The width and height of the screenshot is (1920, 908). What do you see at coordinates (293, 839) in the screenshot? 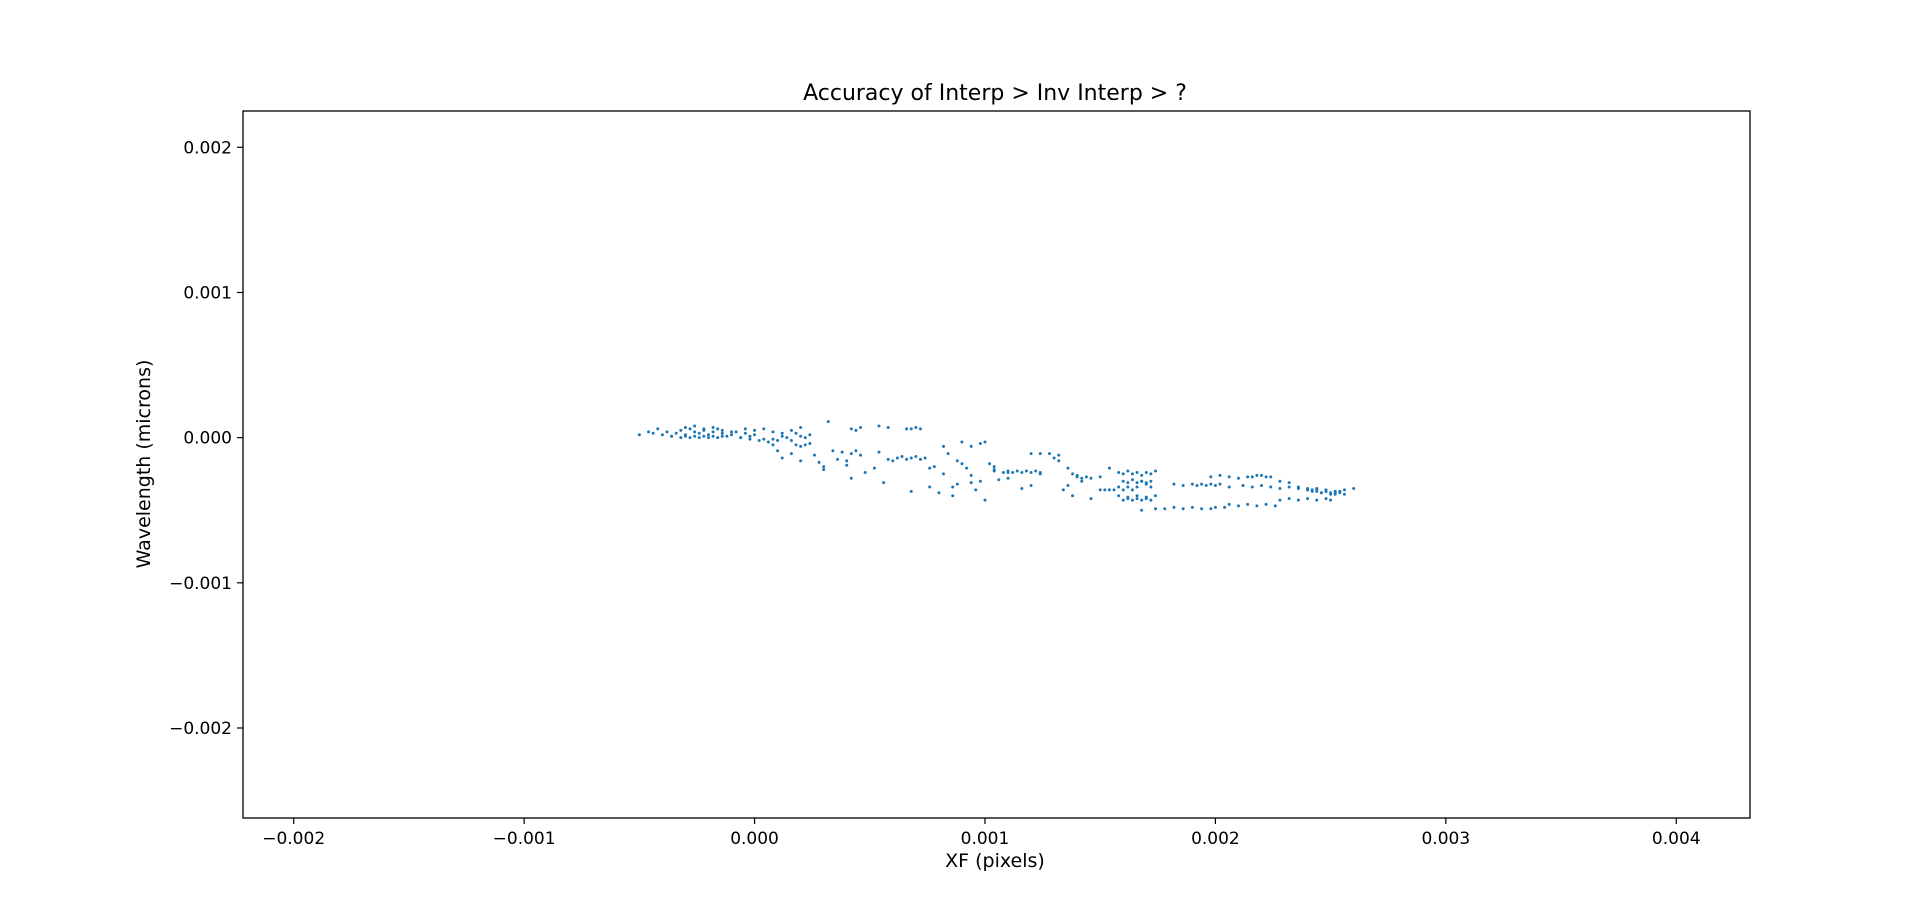
I see `x-tick-label: −0.002` at bounding box center [293, 839].